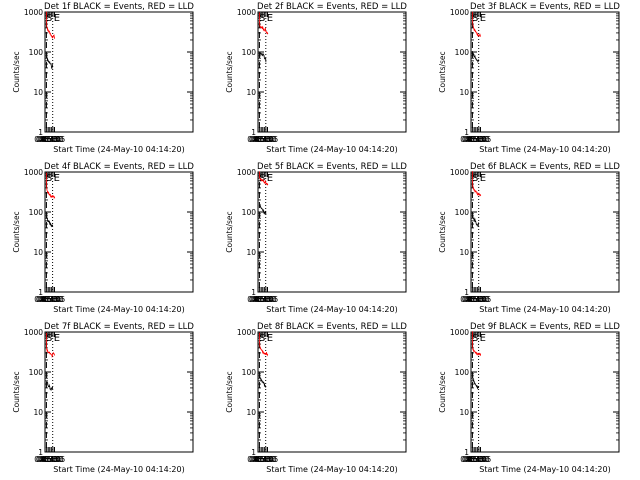  What do you see at coordinates (332, 7) in the screenshot?
I see `panel-title: Det 2f BLACK = Events, RED = LLD` at bounding box center [332, 7].